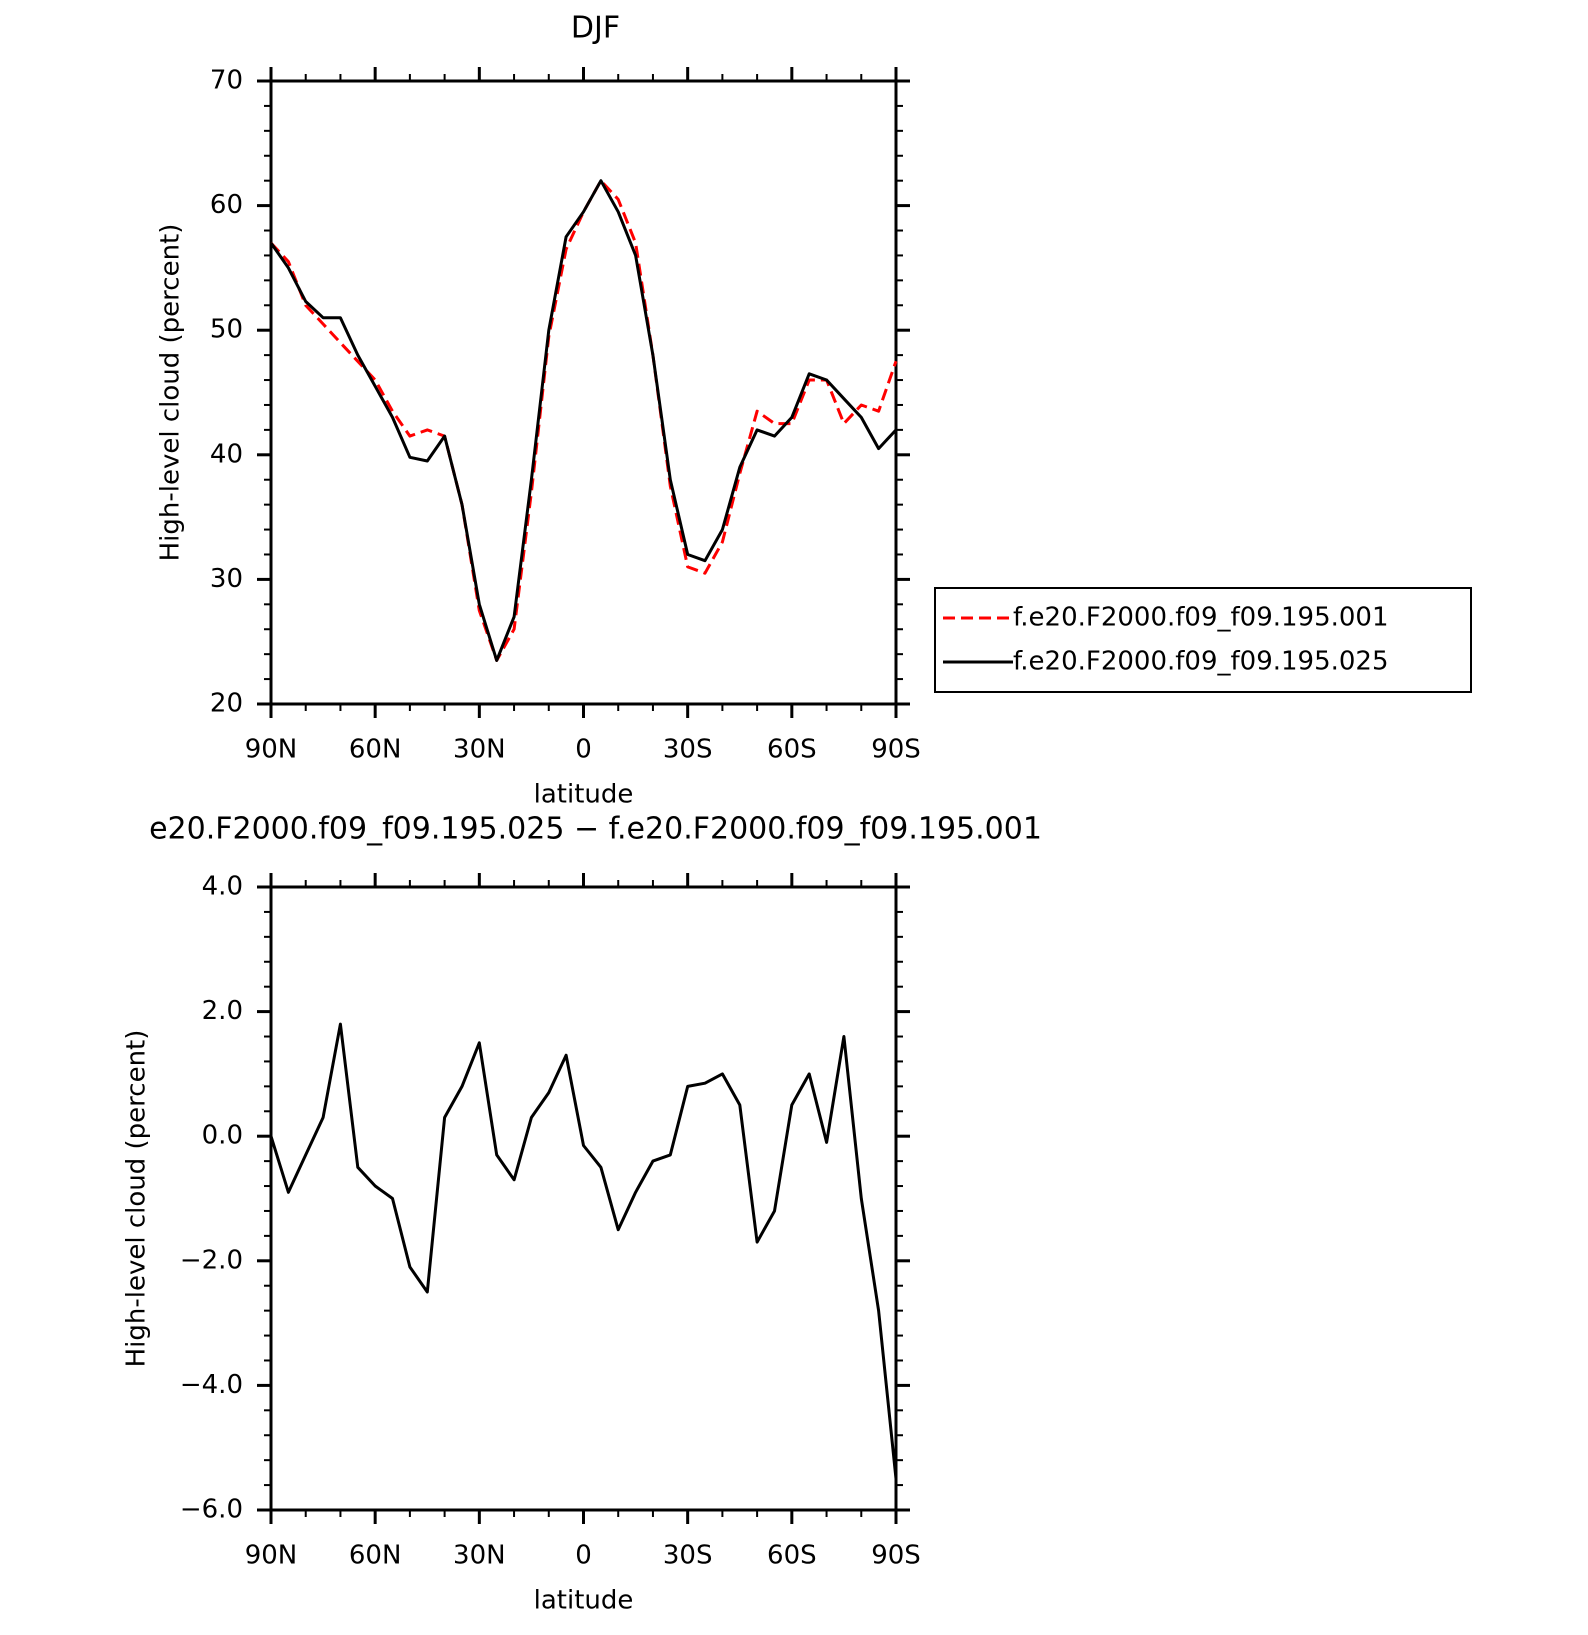 The image size is (1588, 1635). What do you see at coordinates (595, 28) in the screenshot?
I see `chart-title: DJF` at bounding box center [595, 28].